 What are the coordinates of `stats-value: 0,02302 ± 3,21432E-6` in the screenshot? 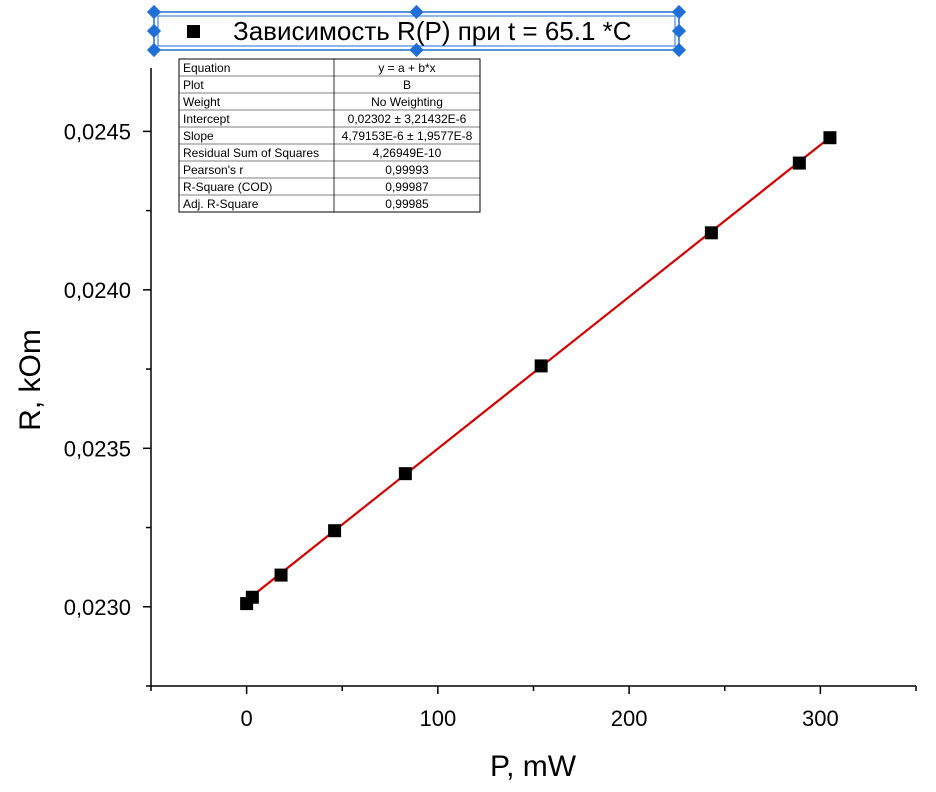 It's located at (407, 119).